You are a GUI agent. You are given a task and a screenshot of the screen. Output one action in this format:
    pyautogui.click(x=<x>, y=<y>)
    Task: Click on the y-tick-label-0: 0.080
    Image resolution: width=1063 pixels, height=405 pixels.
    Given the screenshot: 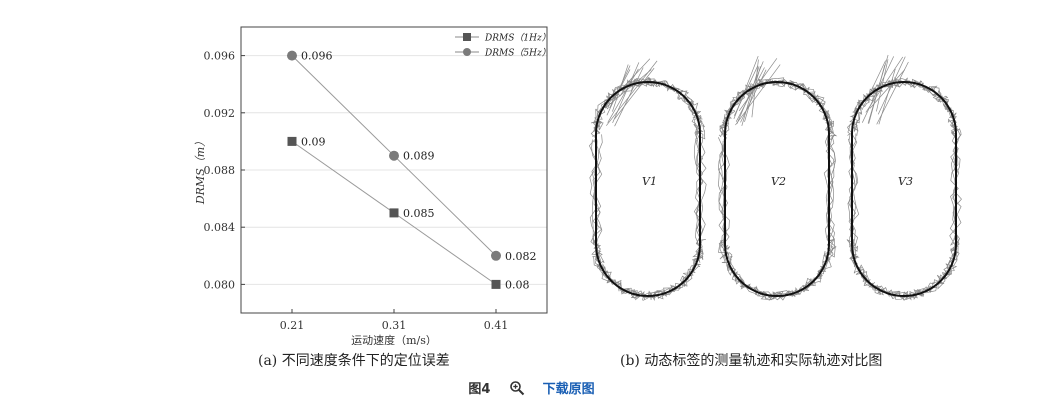 What is the action you would take?
    pyautogui.click(x=220, y=284)
    